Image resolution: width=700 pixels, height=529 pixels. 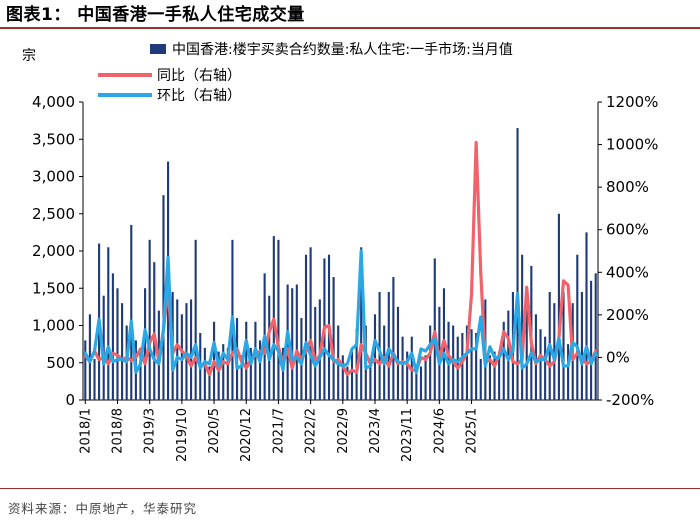 I want to click on x-tick-label: 2022/2, so click(x=311, y=431).